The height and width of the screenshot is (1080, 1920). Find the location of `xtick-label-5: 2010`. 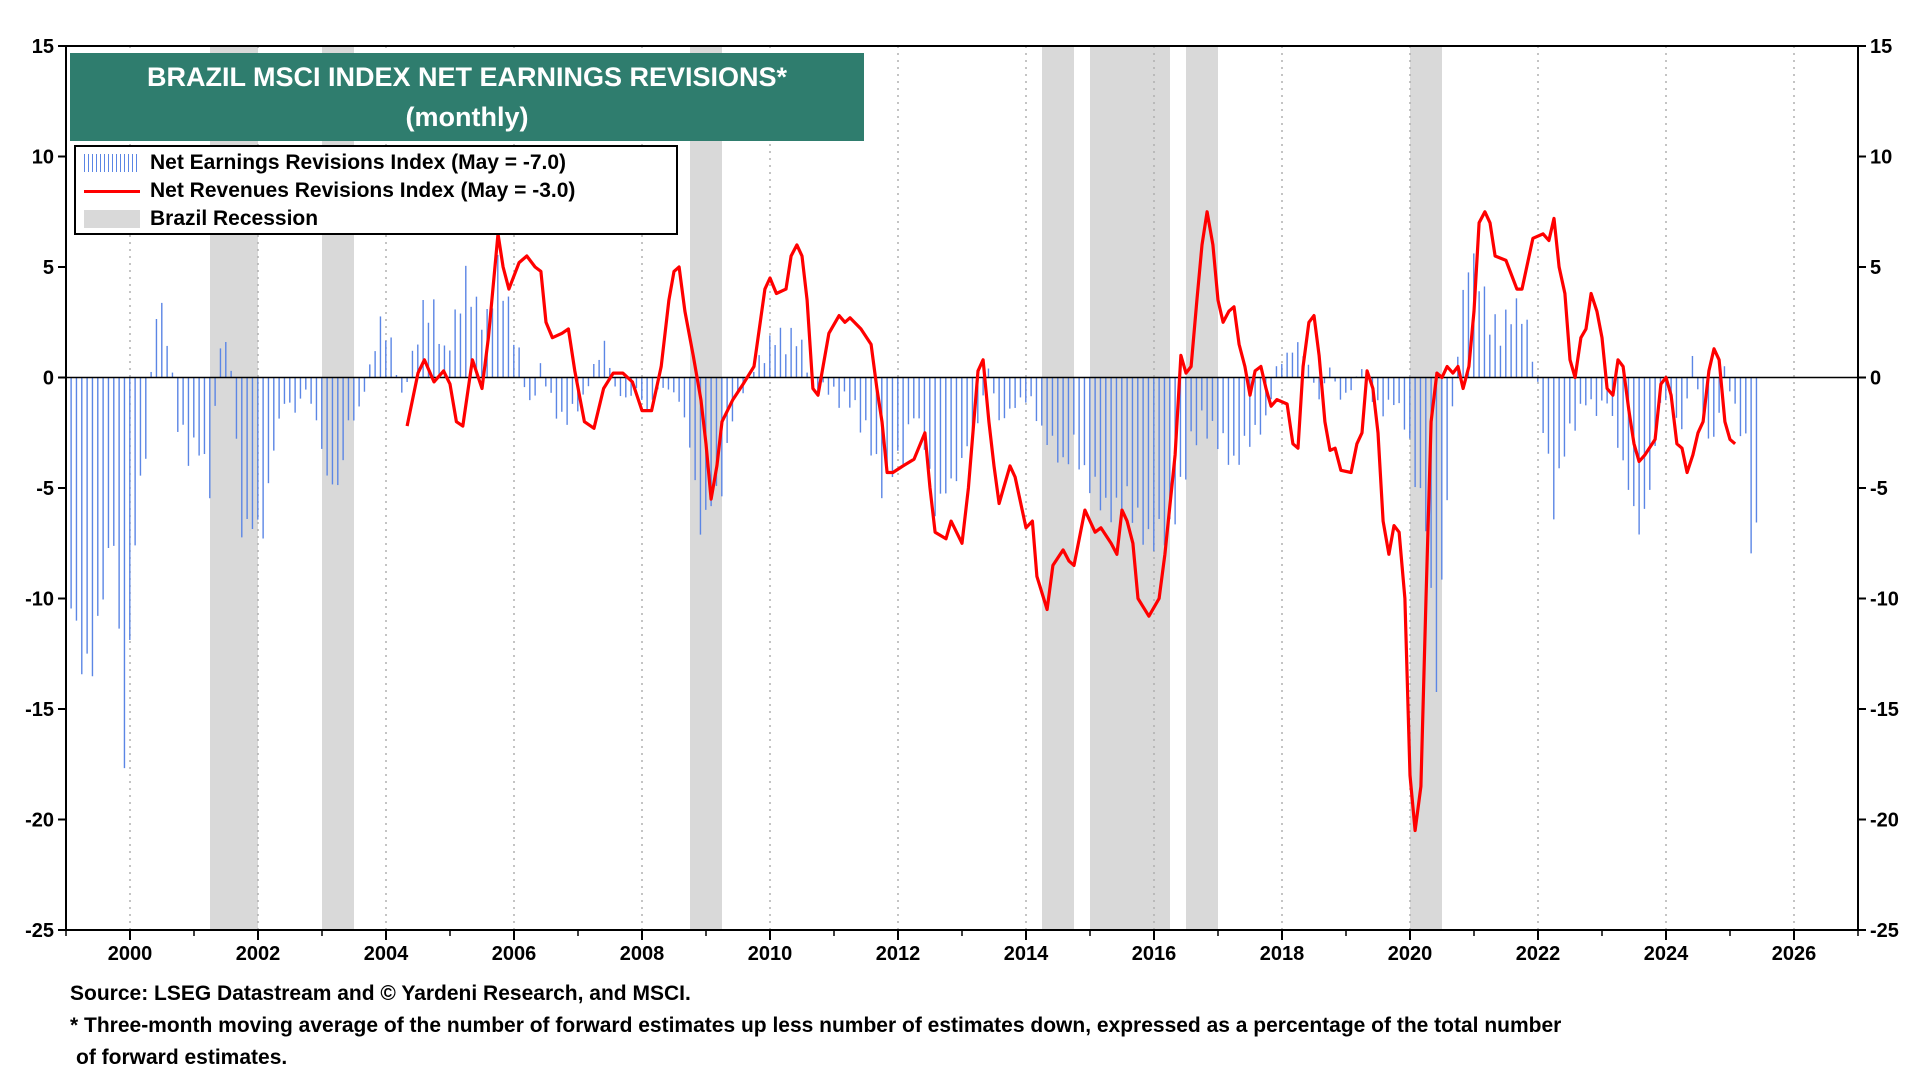

xtick-label-5: 2010 is located at coordinates (770, 954).